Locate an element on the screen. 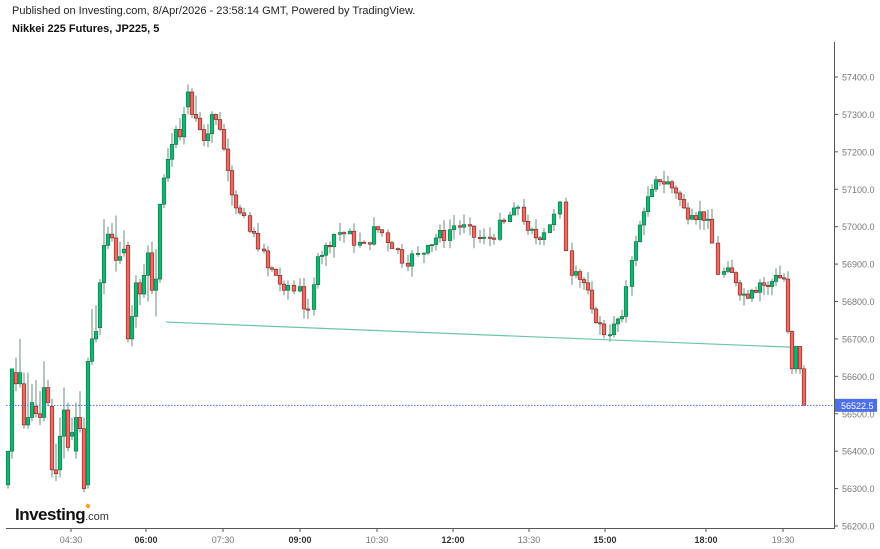 The height and width of the screenshot is (549, 880). price-tick-label: 56800.0 is located at coordinates (858, 302).